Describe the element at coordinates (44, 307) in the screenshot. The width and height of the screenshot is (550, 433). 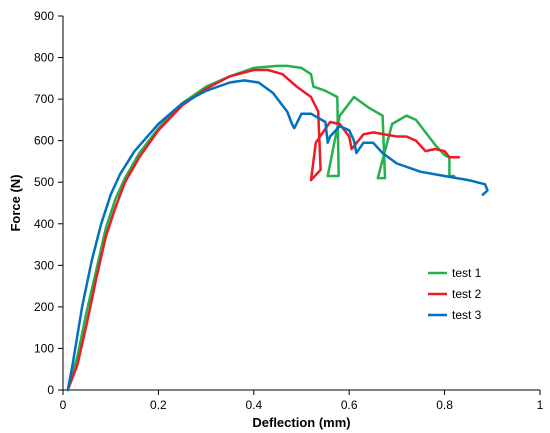
I see `y-tick-label: 200` at that location.